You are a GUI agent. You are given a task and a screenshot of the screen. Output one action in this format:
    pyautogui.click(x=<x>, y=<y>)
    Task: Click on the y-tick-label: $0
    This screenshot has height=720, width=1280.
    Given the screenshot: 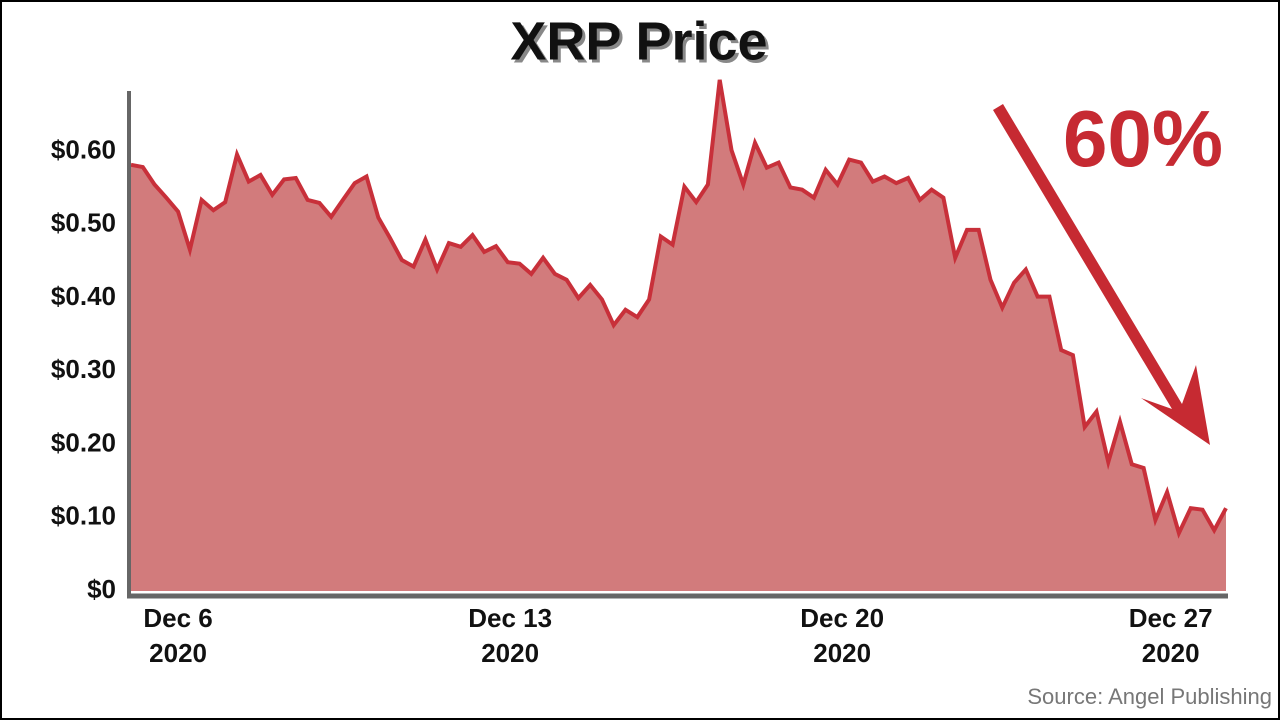 What is the action you would take?
    pyautogui.click(x=101, y=589)
    